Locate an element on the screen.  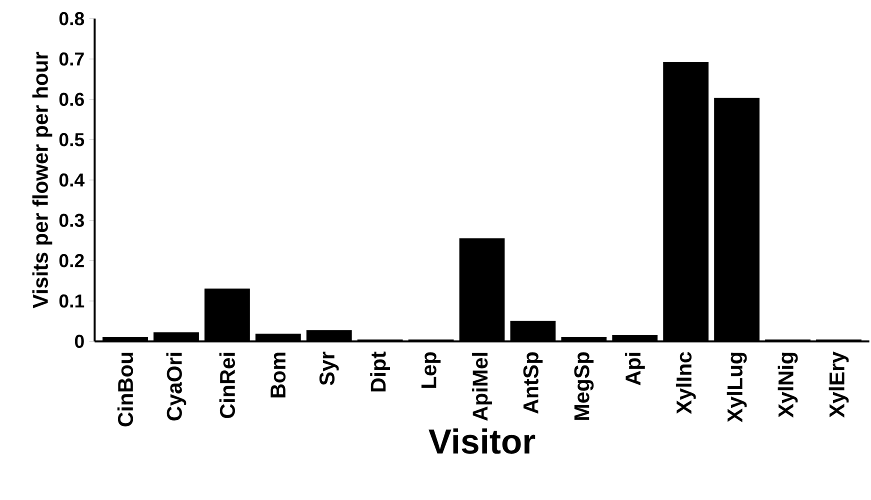
y-tick-label: 0.2 is located at coordinates (71, 261).